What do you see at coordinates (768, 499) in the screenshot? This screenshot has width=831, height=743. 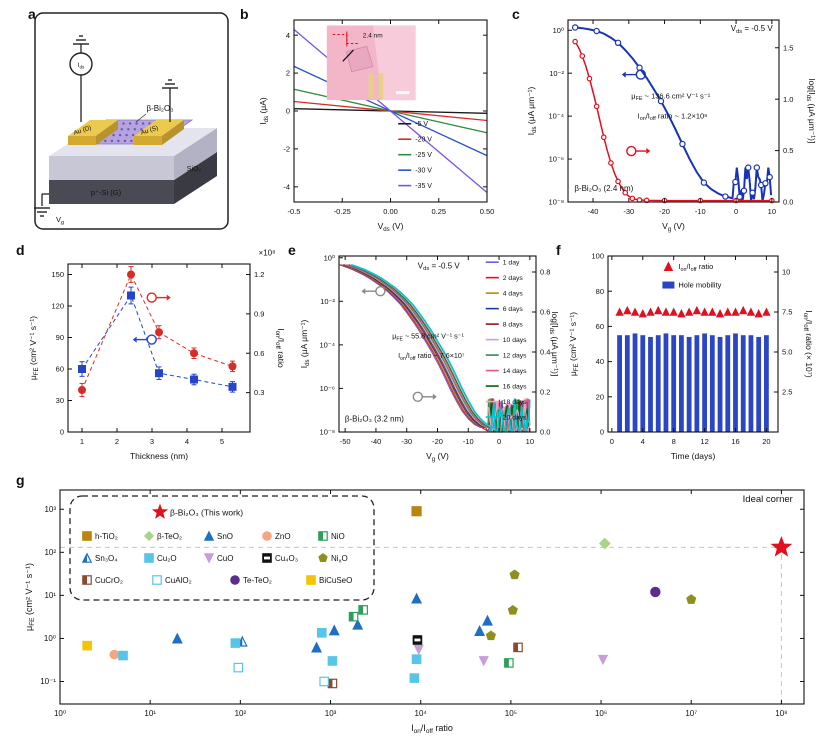 I see `svg-text: Ideal corner` at bounding box center [768, 499].